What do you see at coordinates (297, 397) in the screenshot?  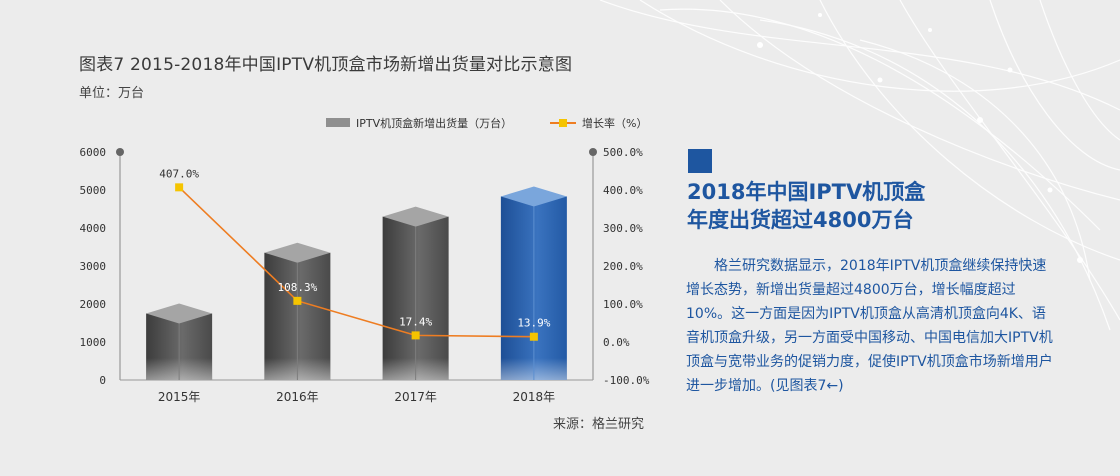 I see `x-tick-label: 2016年` at bounding box center [297, 397].